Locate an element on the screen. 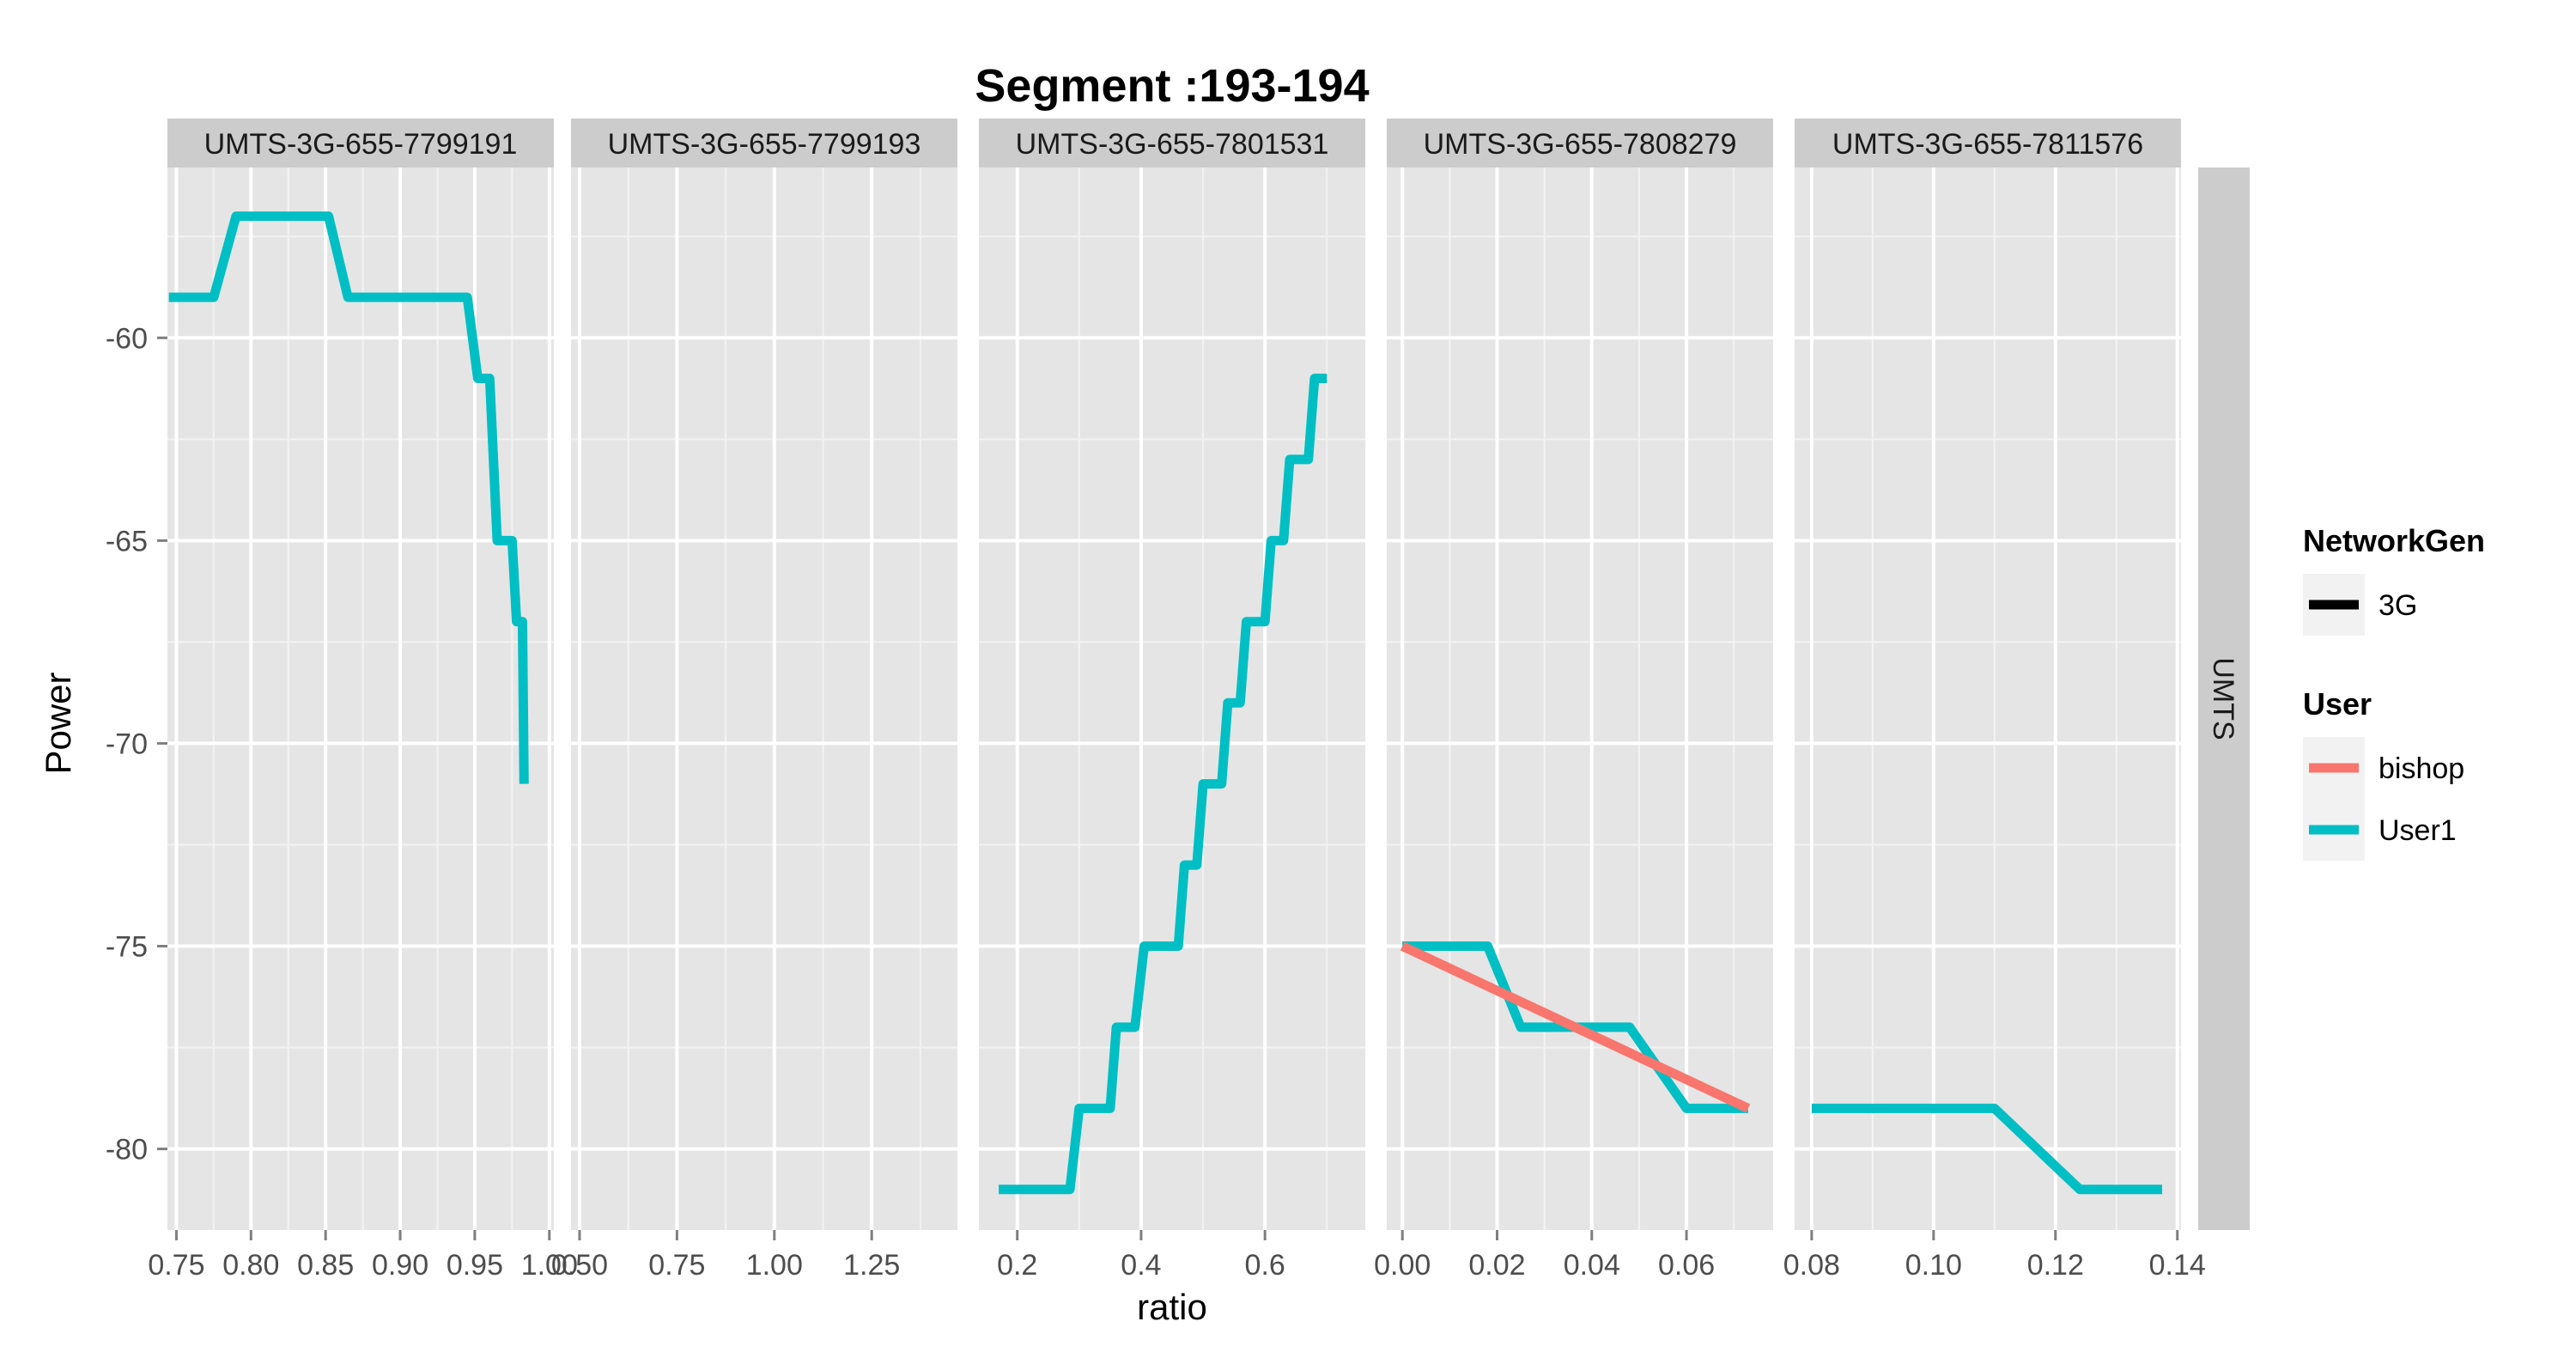  y-tick-label: -80 is located at coordinates (127, 1150).